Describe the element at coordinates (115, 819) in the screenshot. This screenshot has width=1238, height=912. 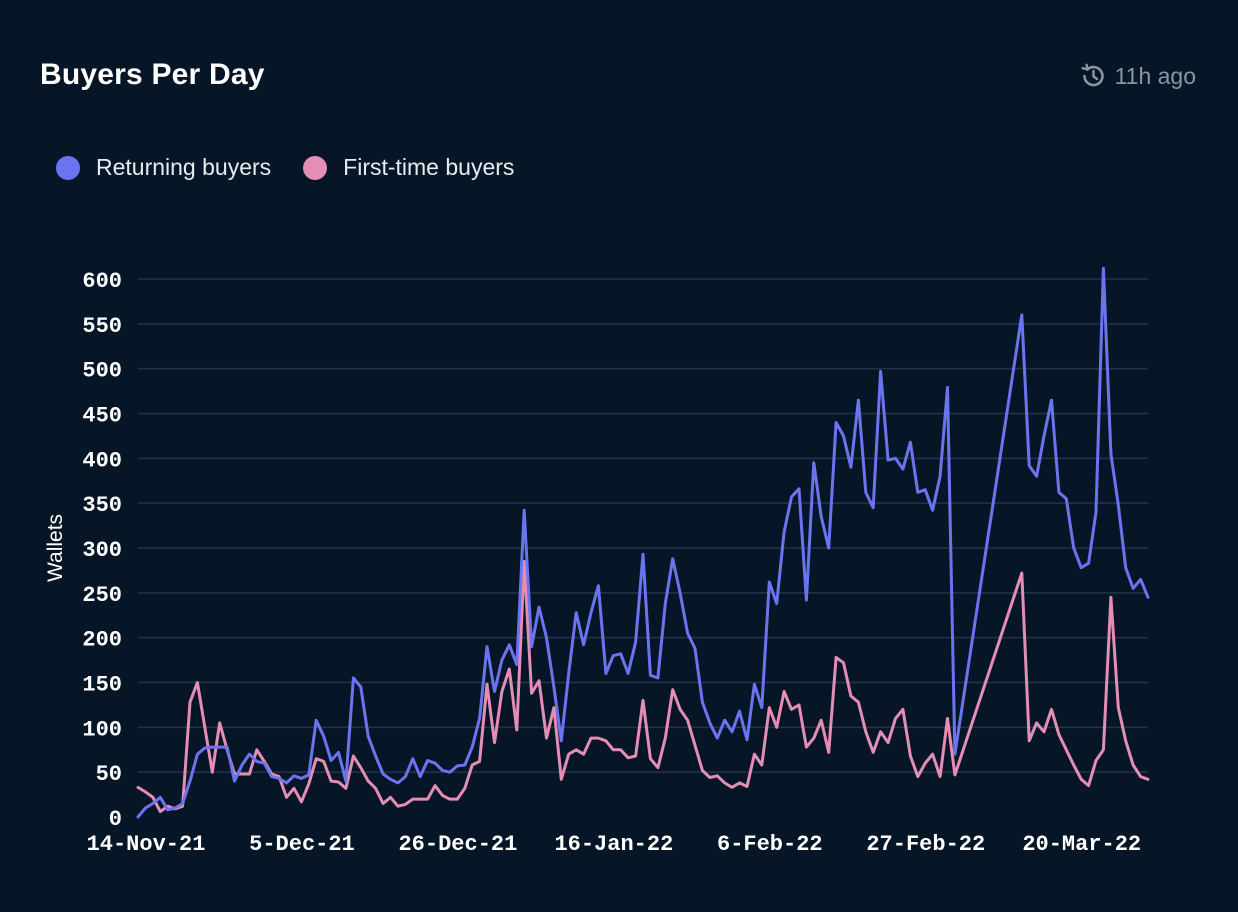
I see `y-tick-label-0: 0` at that location.